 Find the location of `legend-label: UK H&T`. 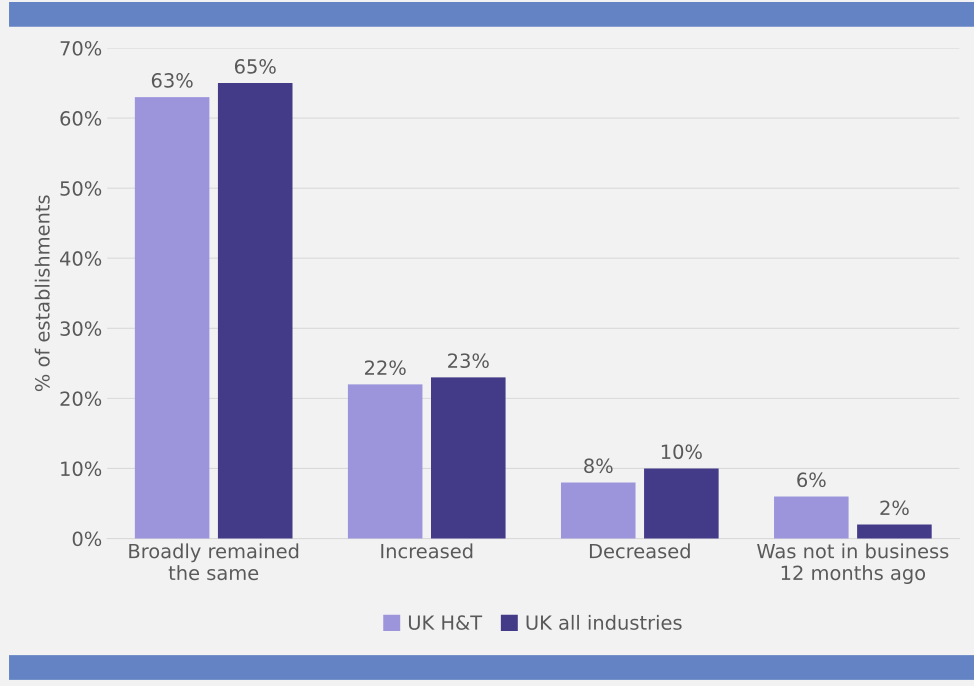

legend-label: UK H&T is located at coordinates (445, 622).